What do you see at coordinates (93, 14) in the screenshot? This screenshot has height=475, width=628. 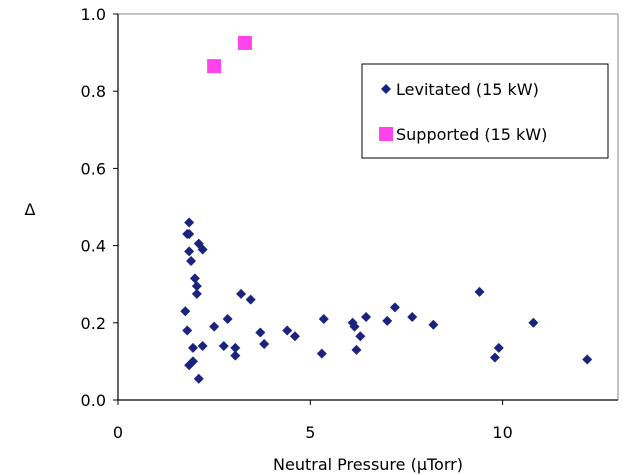 I see `y-tick-label: 1.0` at bounding box center [93, 14].